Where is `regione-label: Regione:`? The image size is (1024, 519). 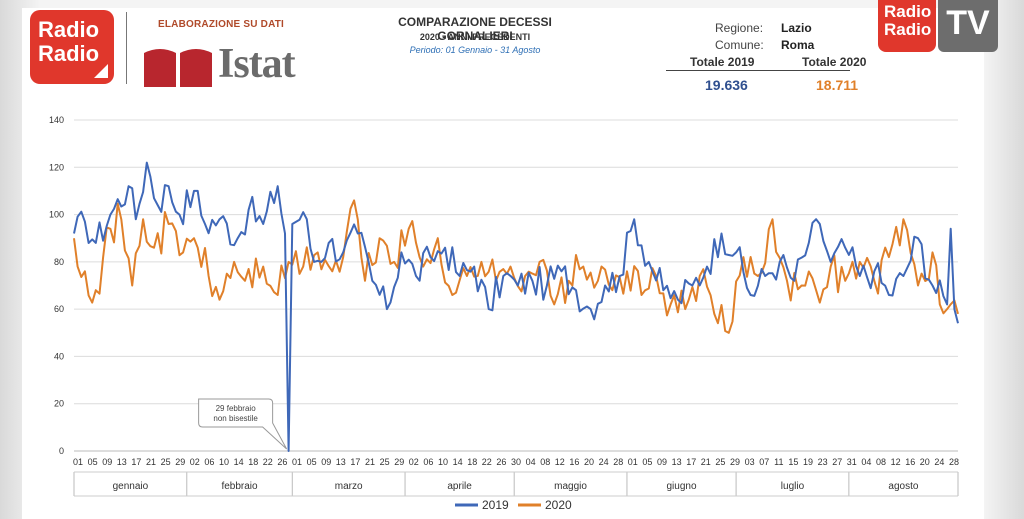 regione-label: Regione: is located at coordinates (739, 28).